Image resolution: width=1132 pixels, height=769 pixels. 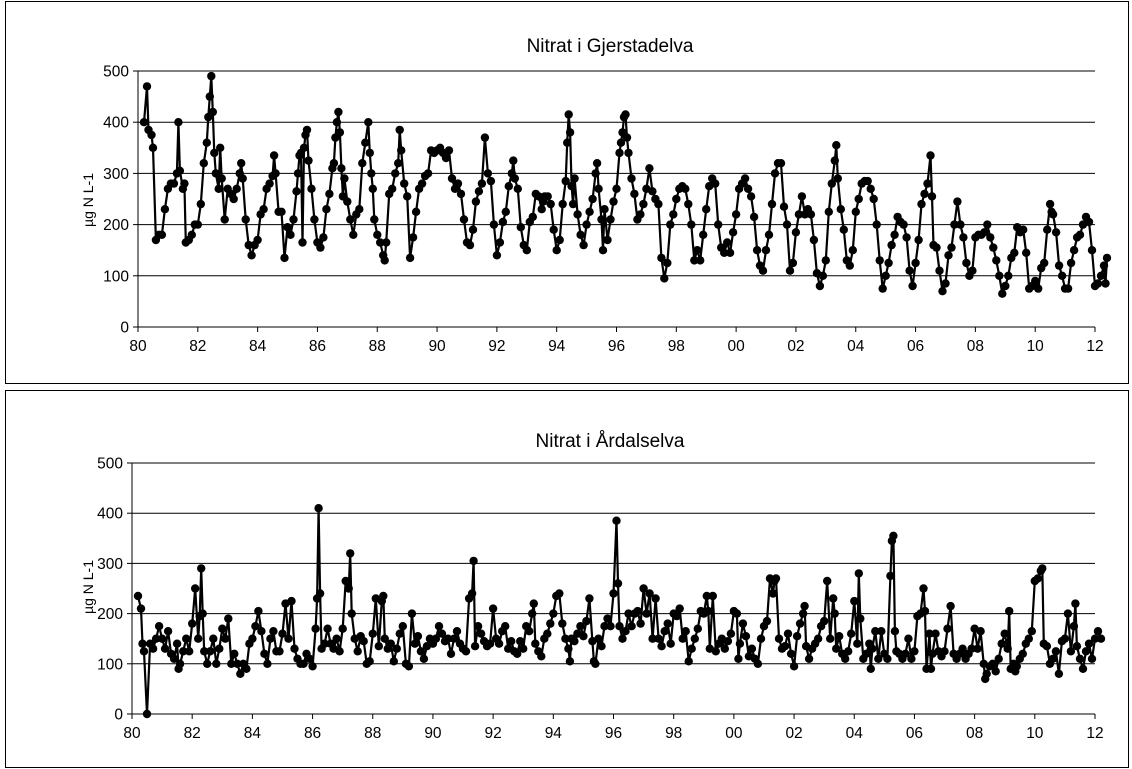 I want to click on x-tick-label: 08, so click(x=974, y=733).